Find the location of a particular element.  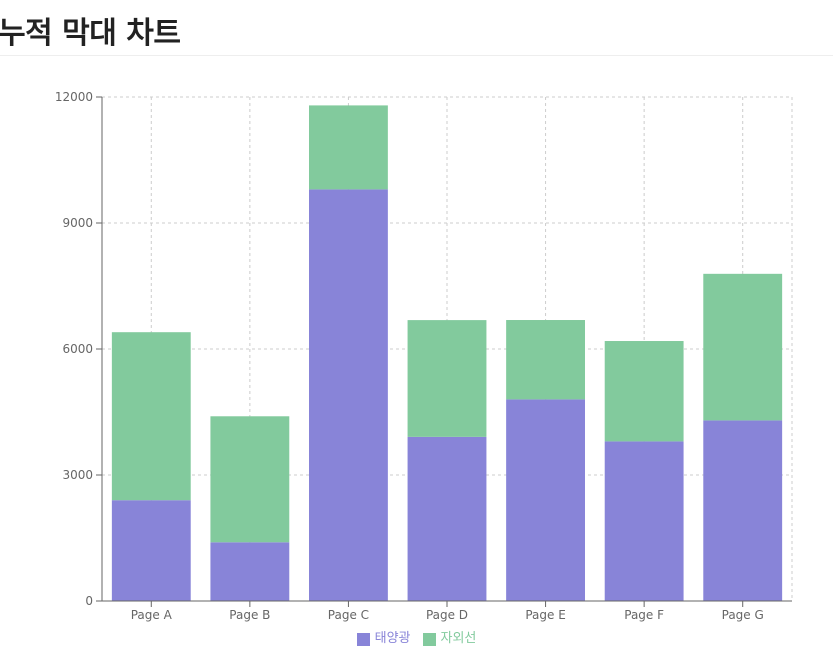

x-tick-label: Page G is located at coordinates (743, 615).